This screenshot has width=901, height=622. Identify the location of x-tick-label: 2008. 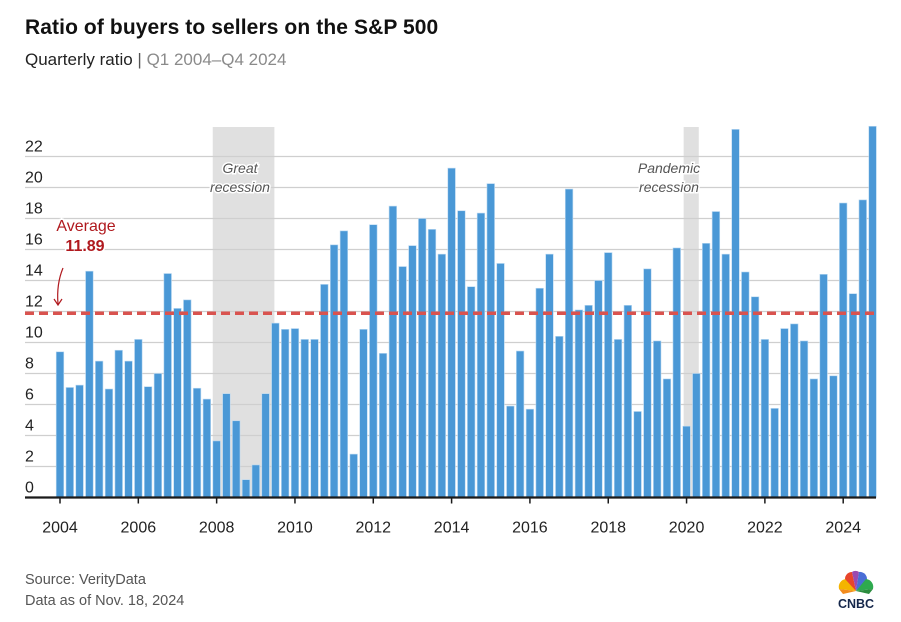
(217, 528).